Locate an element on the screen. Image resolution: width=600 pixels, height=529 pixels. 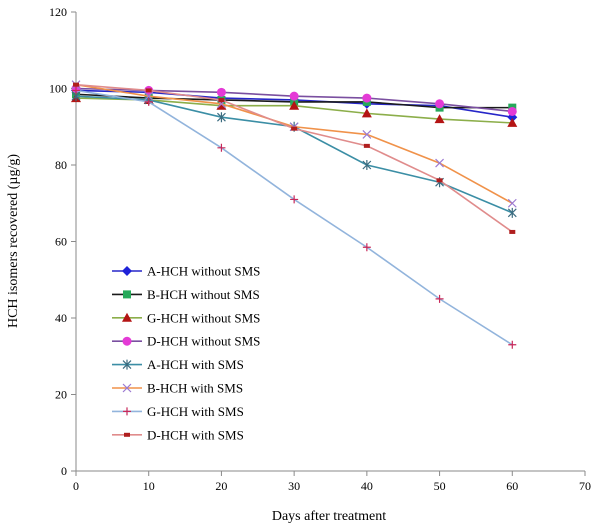
x-tick-label: 10 is located at coordinates (149, 486).